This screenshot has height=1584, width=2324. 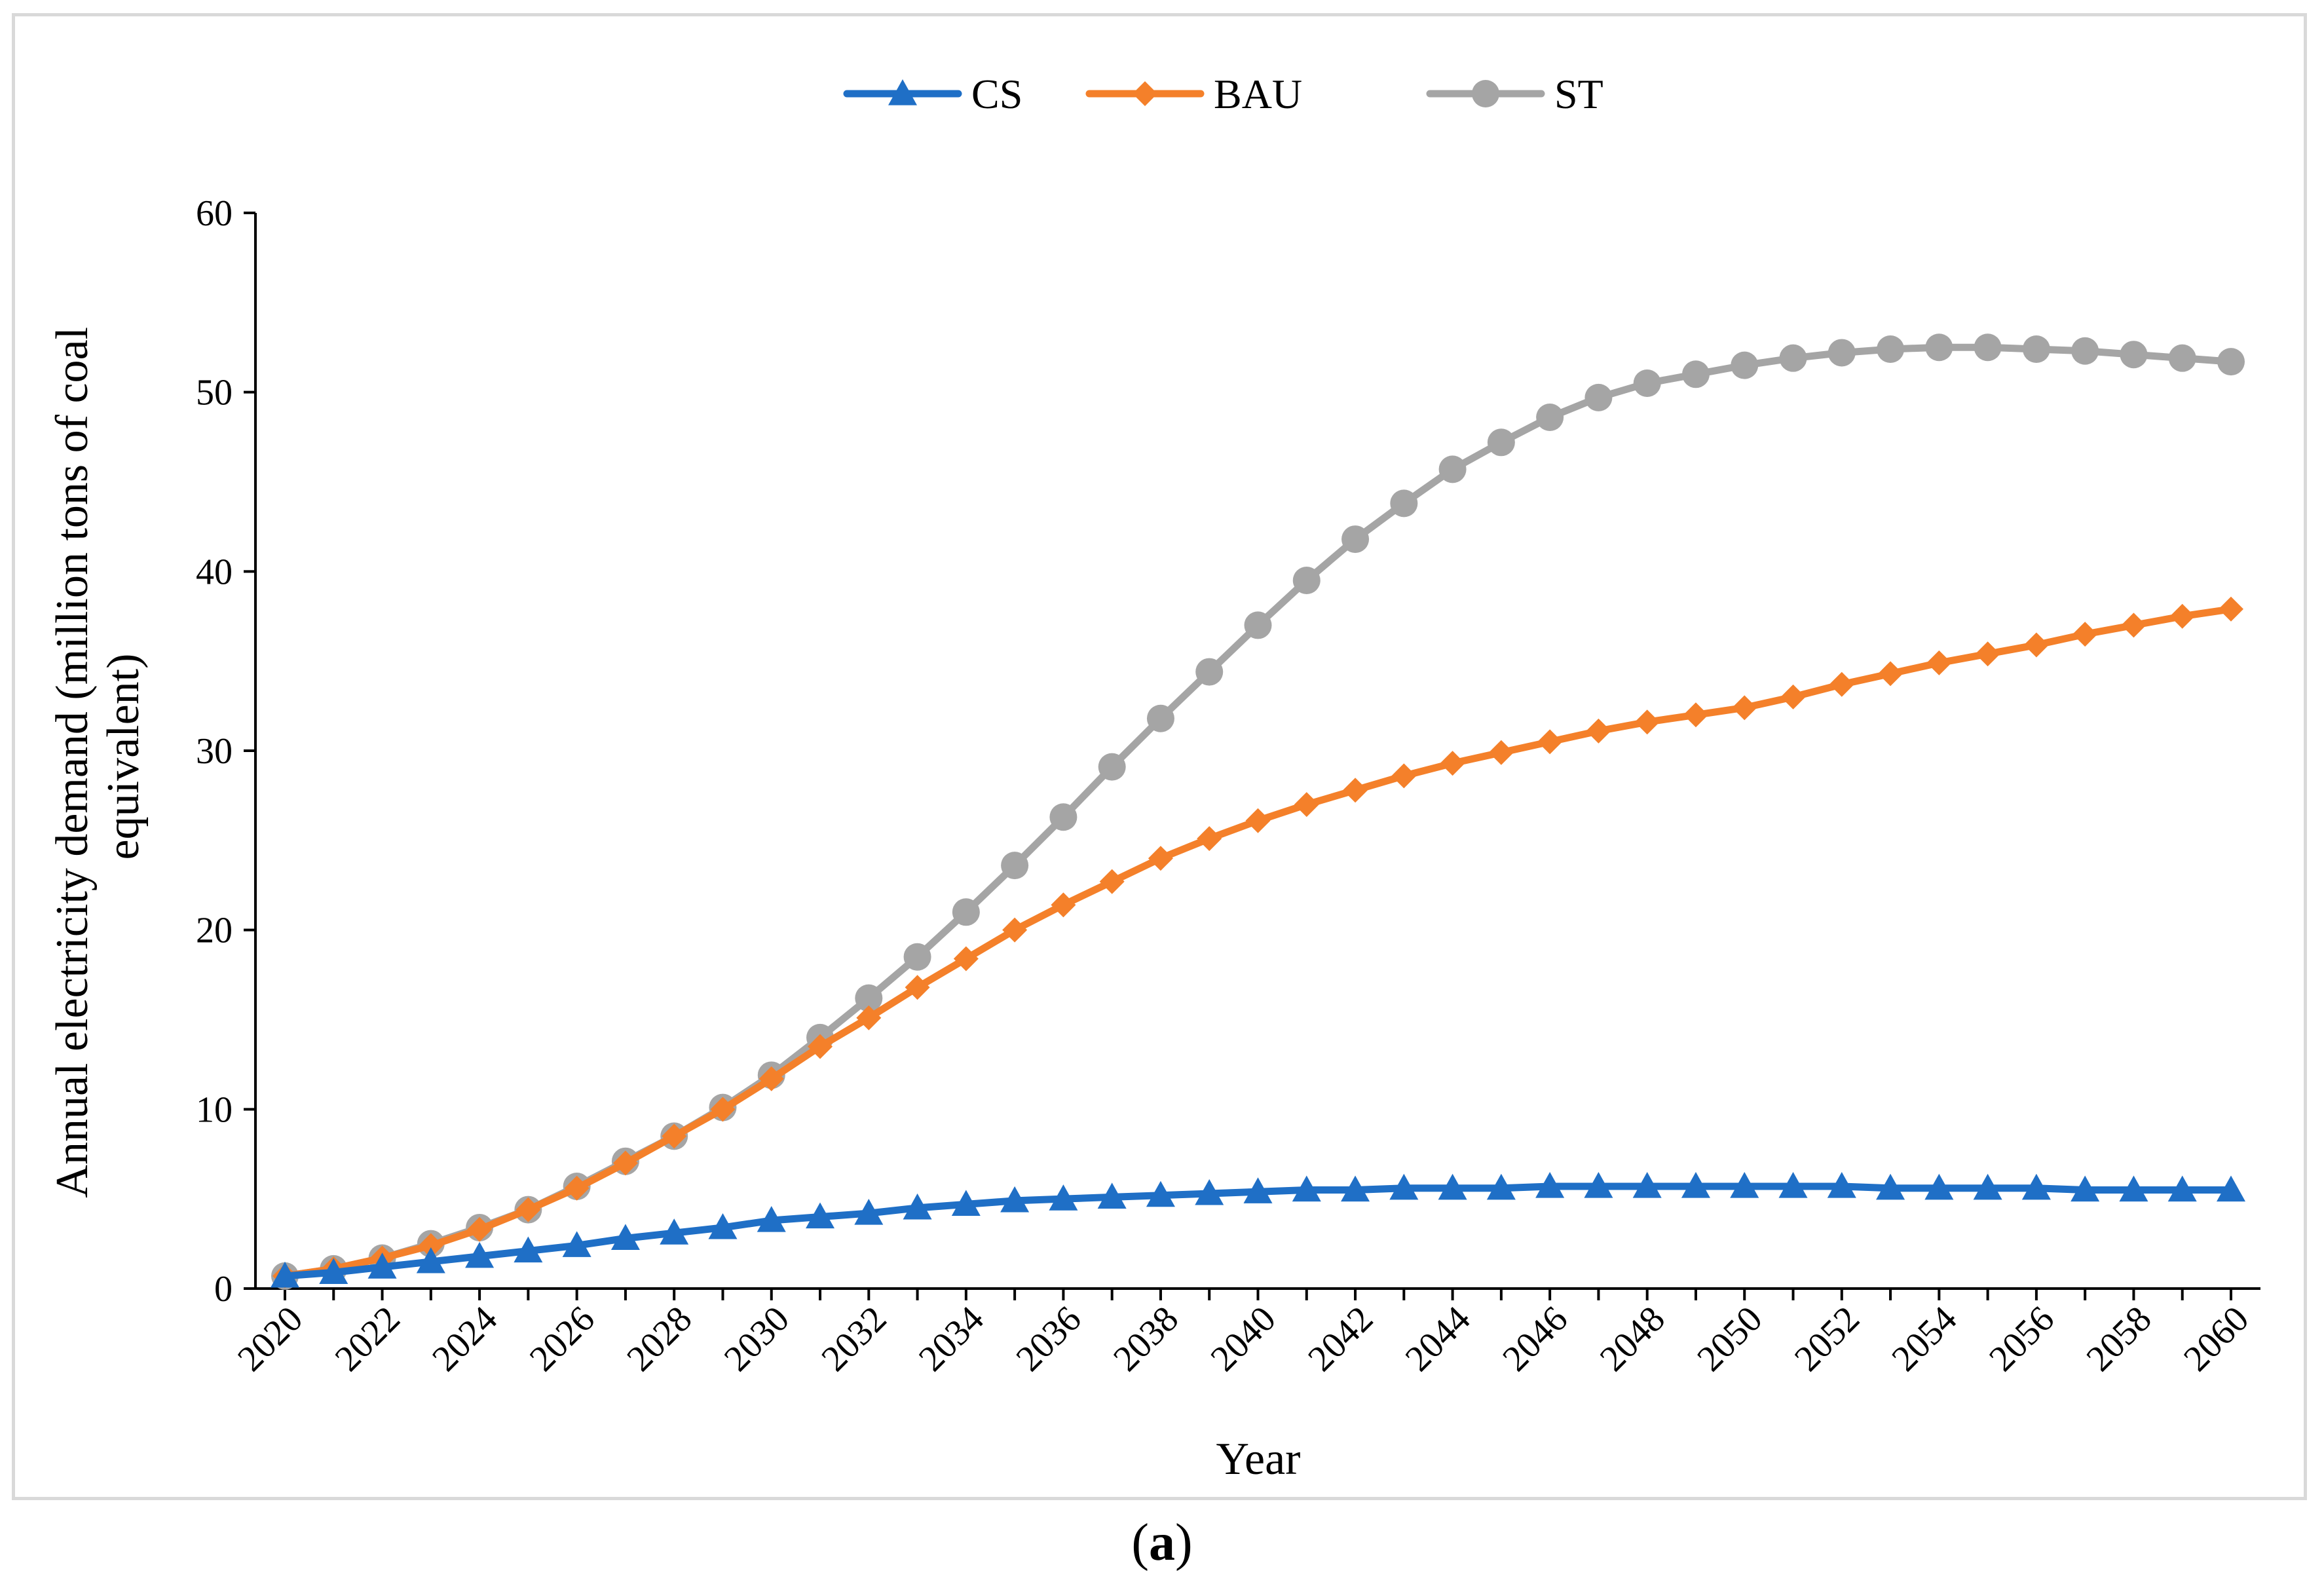 What do you see at coordinates (1258, 94) in the screenshot?
I see `legend-label-bau: BAU` at bounding box center [1258, 94].